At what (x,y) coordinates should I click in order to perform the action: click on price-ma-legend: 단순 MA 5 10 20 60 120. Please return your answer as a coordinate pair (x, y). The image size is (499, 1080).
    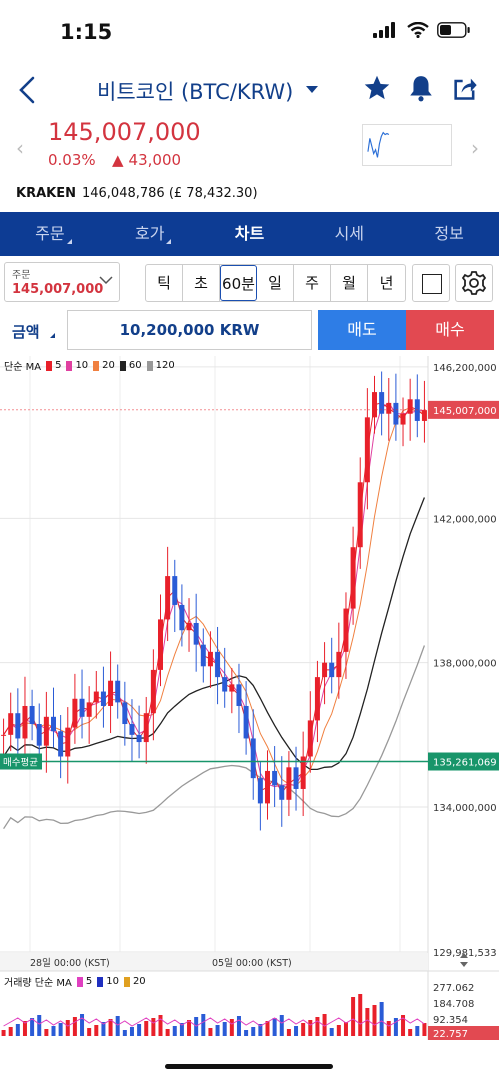
    Looking at the image, I should click on (89, 365).